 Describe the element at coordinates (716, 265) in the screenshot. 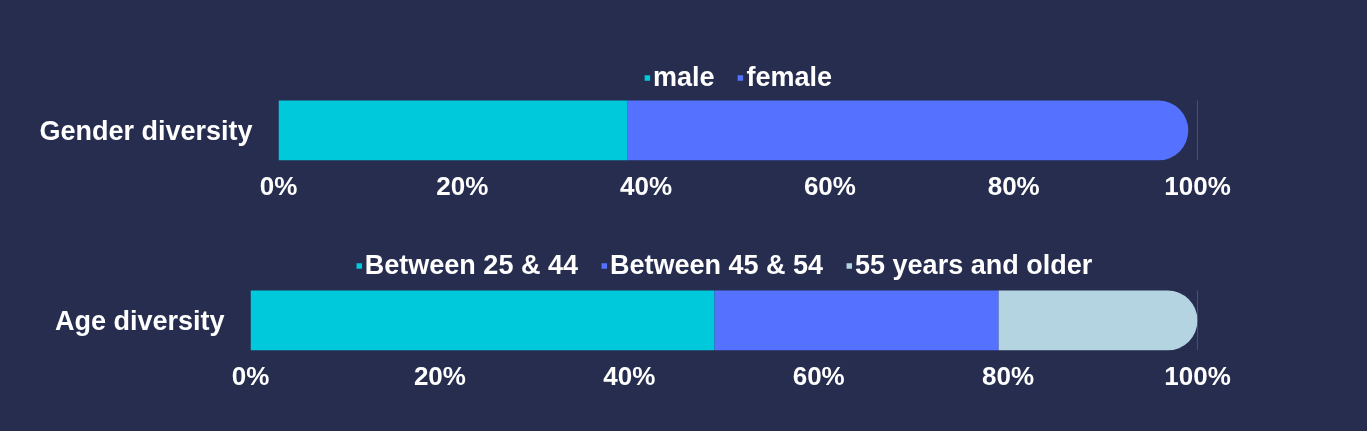

I see `legend-label: Between 45 & 54` at that location.